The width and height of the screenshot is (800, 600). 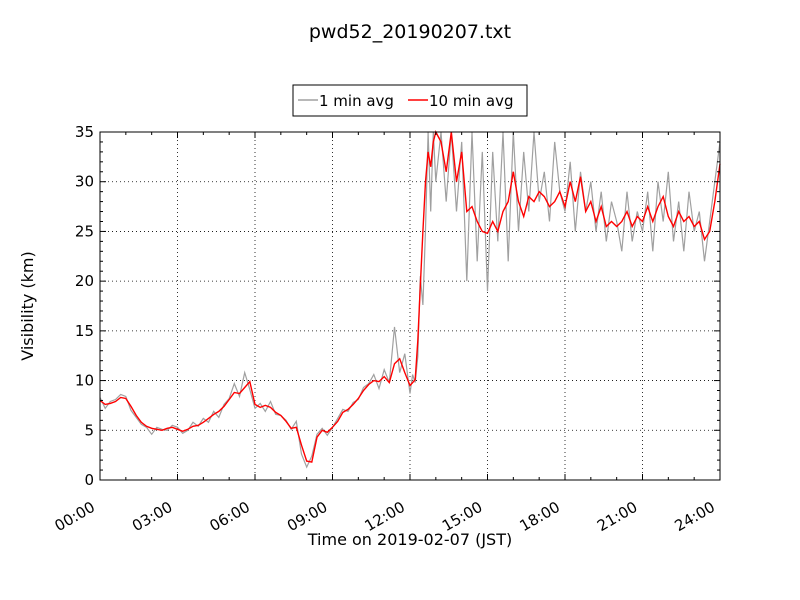 I want to click on x-axis-label: Time on 2019-02-07 (JST), so click(x=409, y=539).